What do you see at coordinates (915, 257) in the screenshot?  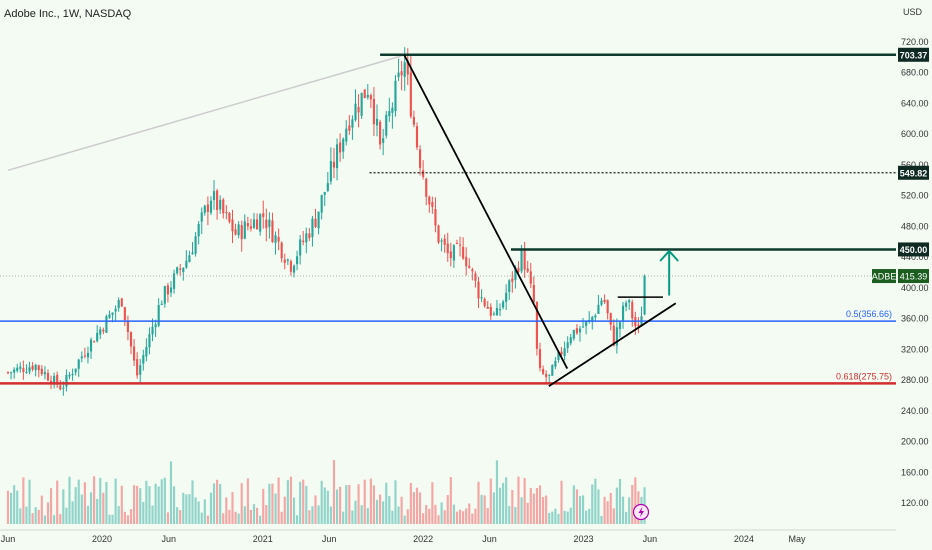 I see `y-tick-label: 440.00` at bounding box center [915, 257].